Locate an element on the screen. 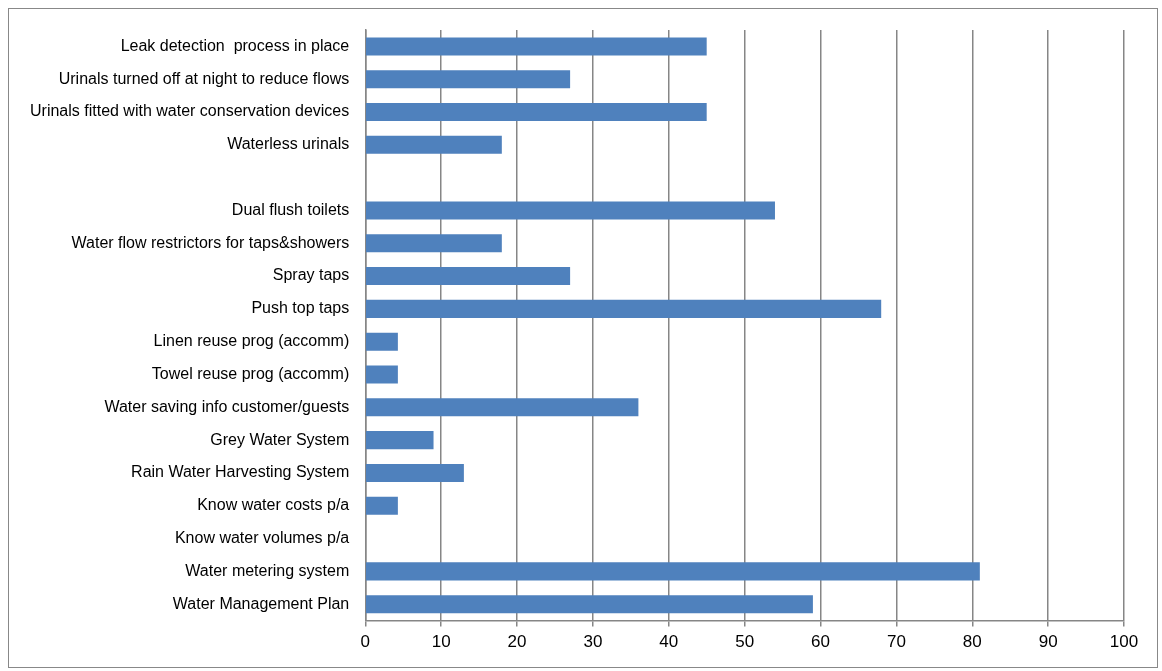 The width and height of the screenshot is (1162, 671). y-tick-label: Leak detection process in place is located at coordinates (235, 45).